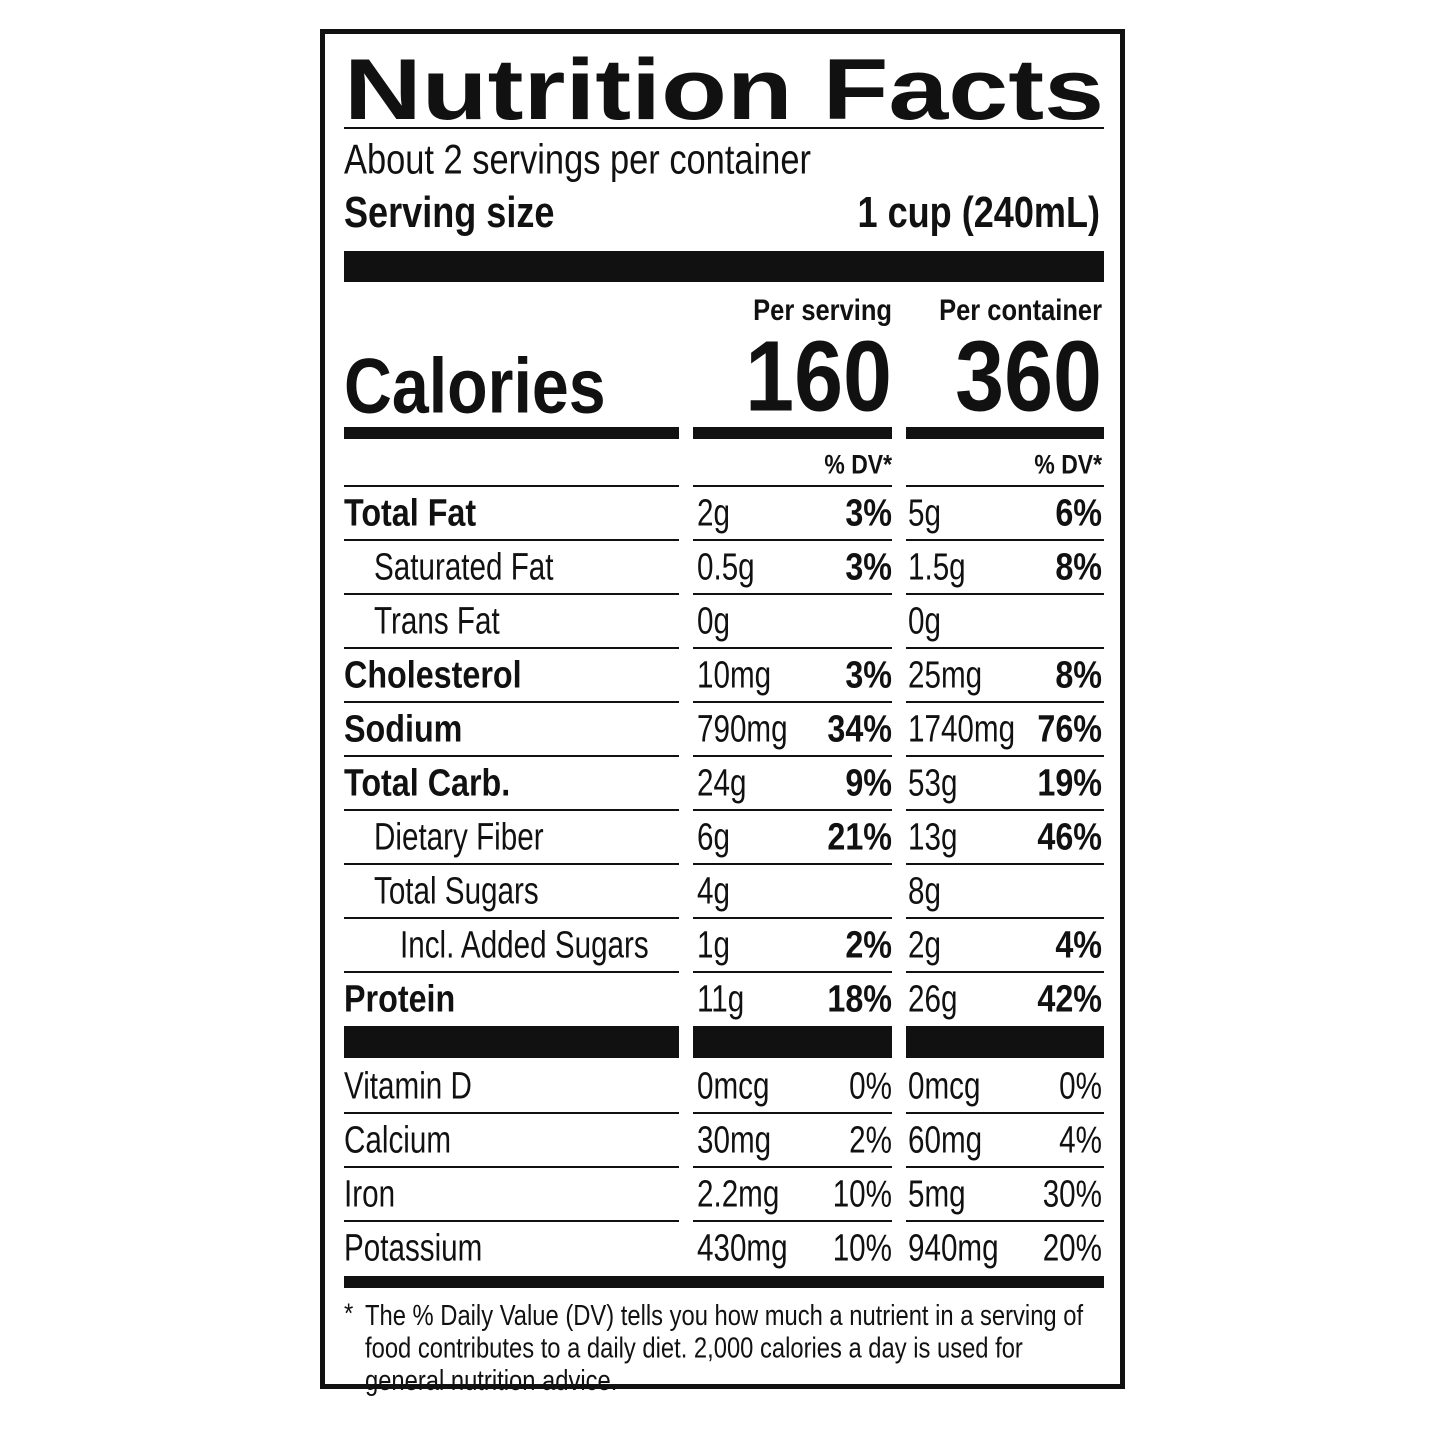  Describe the element at coordinates (1072, 1248) in the screenshot. I see `daily-value: 20%` at that location.